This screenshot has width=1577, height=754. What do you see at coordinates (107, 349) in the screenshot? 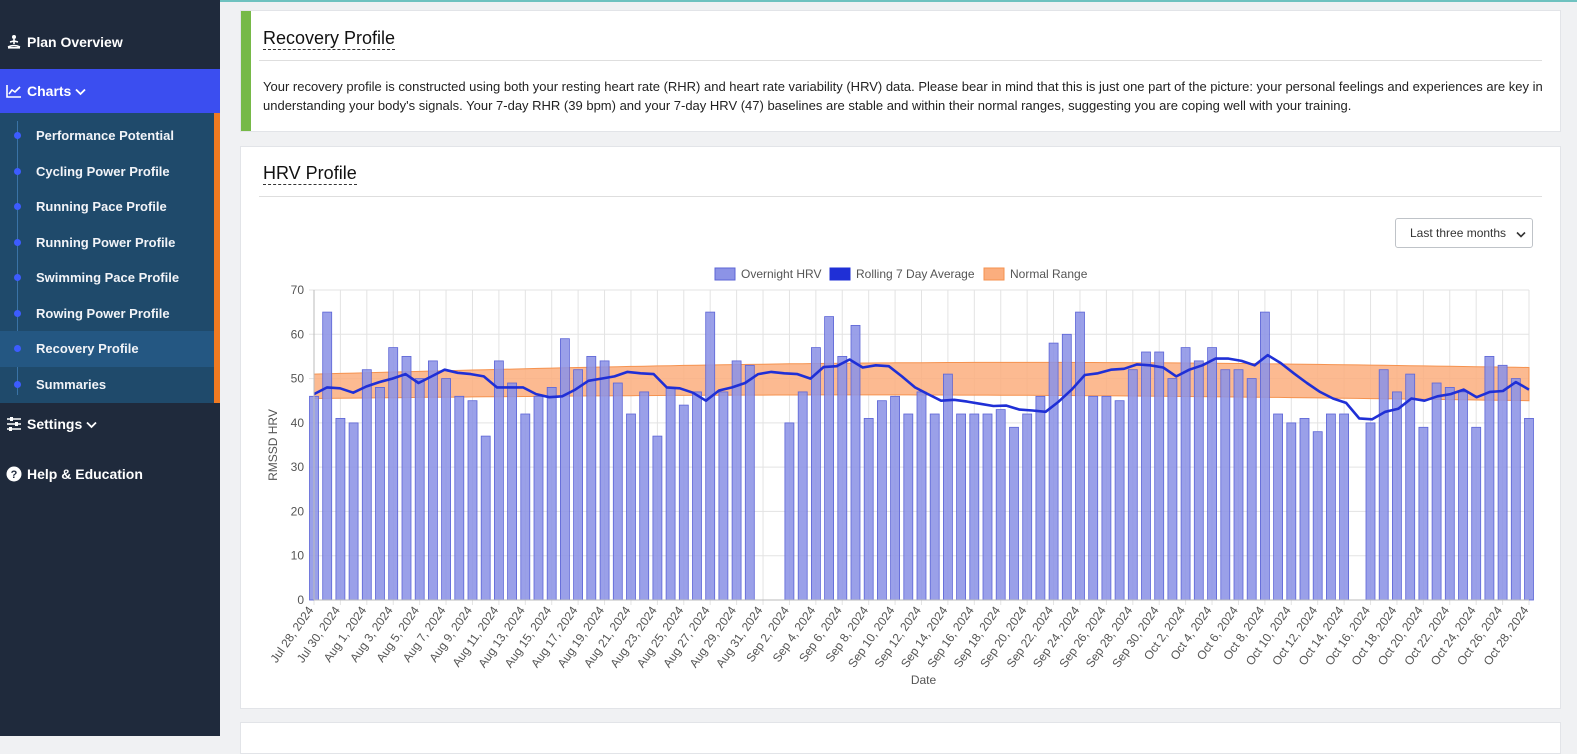
I see `sidebar-item-recovery-profile: Recovery Profile` at bounding box center [107, 349].